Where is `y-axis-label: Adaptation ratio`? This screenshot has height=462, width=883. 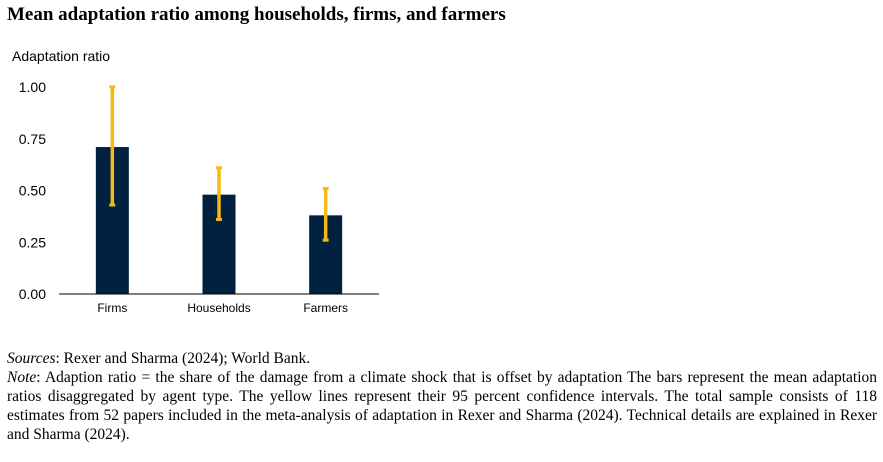
y-axis-label: Adaptation ratio is located at coordinates (61, 56).